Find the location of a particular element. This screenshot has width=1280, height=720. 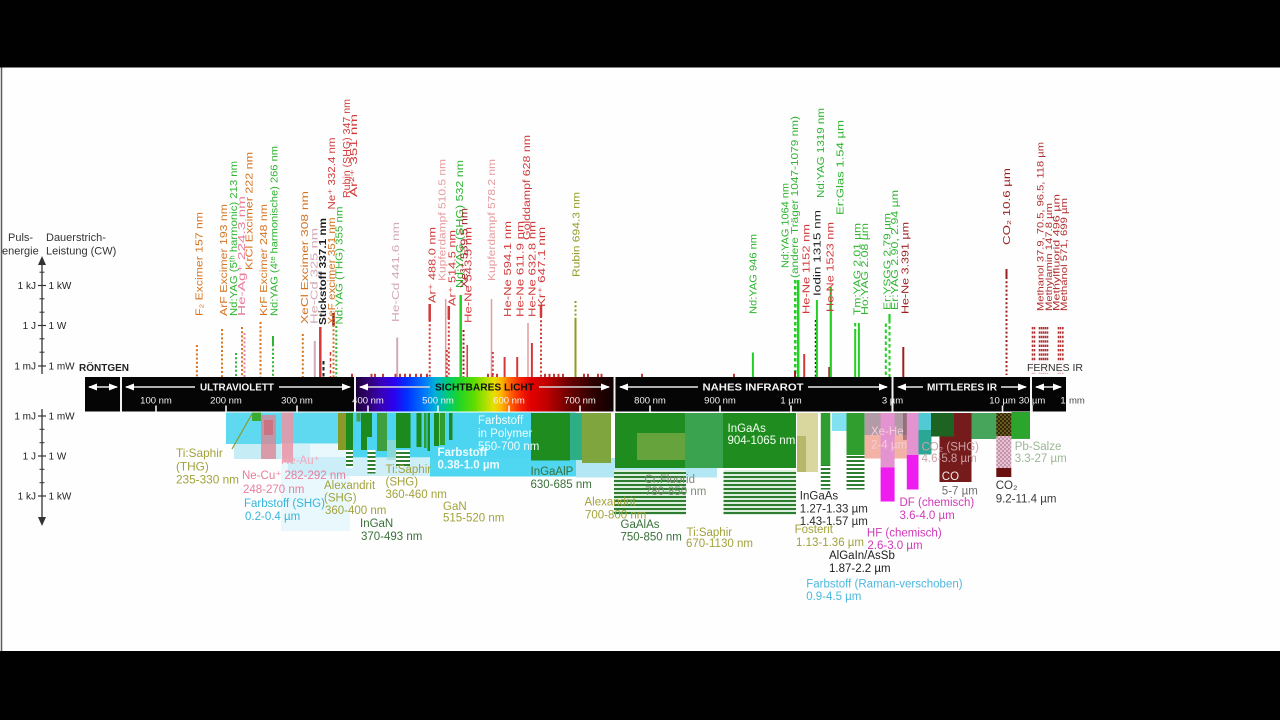

svg-text: 3.6-4.0 µm is located at coordinates (927, 516).